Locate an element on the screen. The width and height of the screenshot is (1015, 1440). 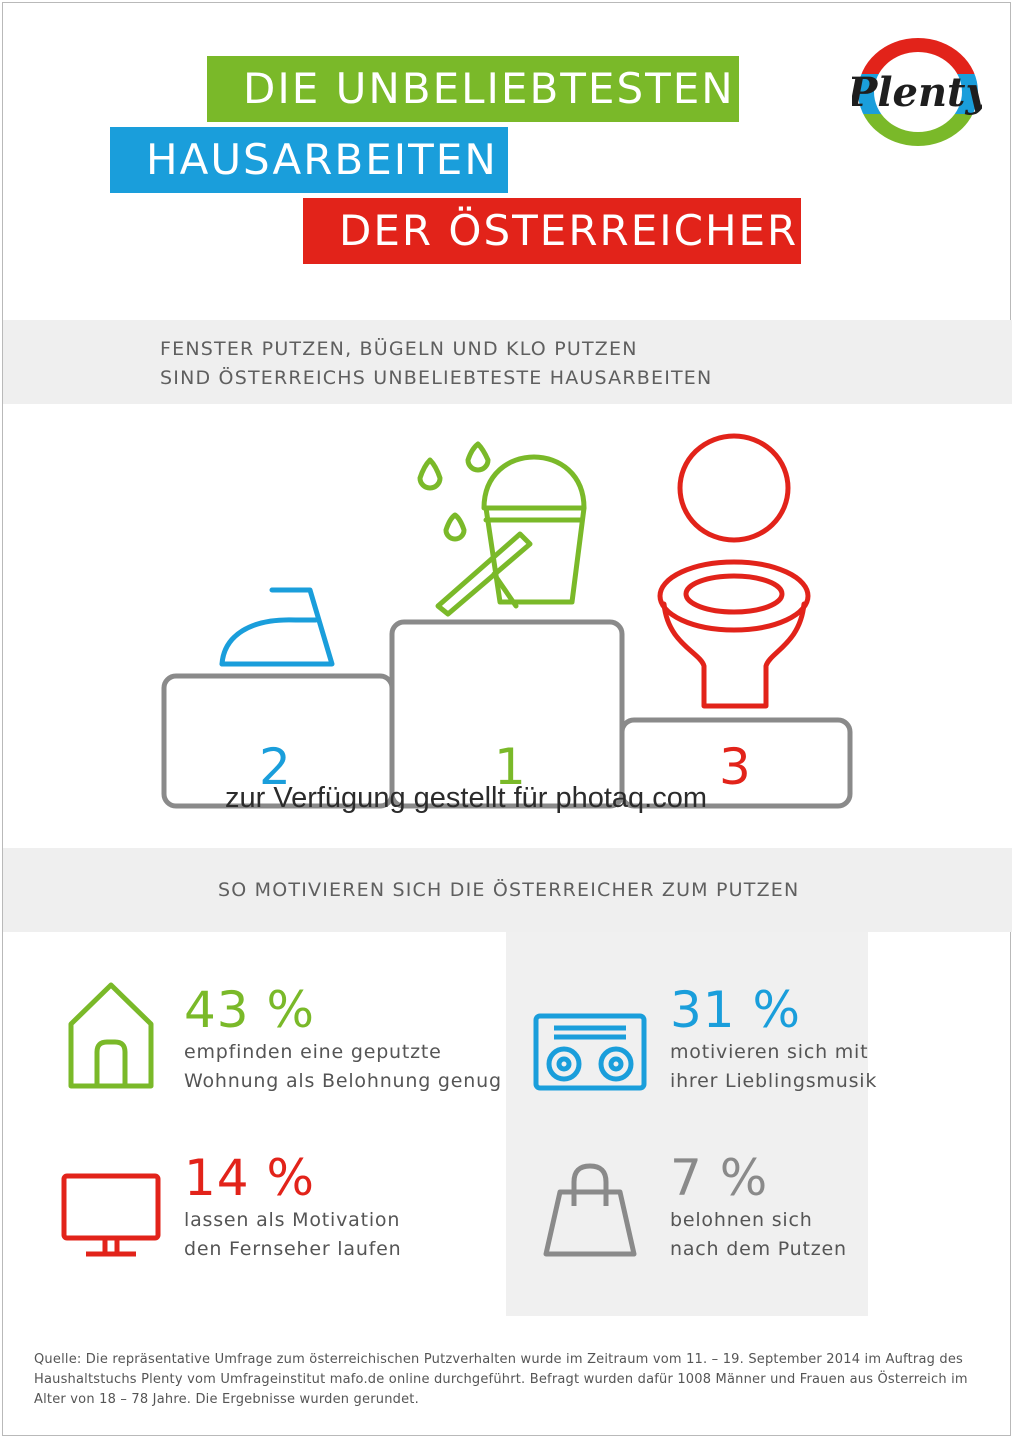
stat-7: 7 % belohnen sich nach dem Putzen is located at coordinates (758, 1207).